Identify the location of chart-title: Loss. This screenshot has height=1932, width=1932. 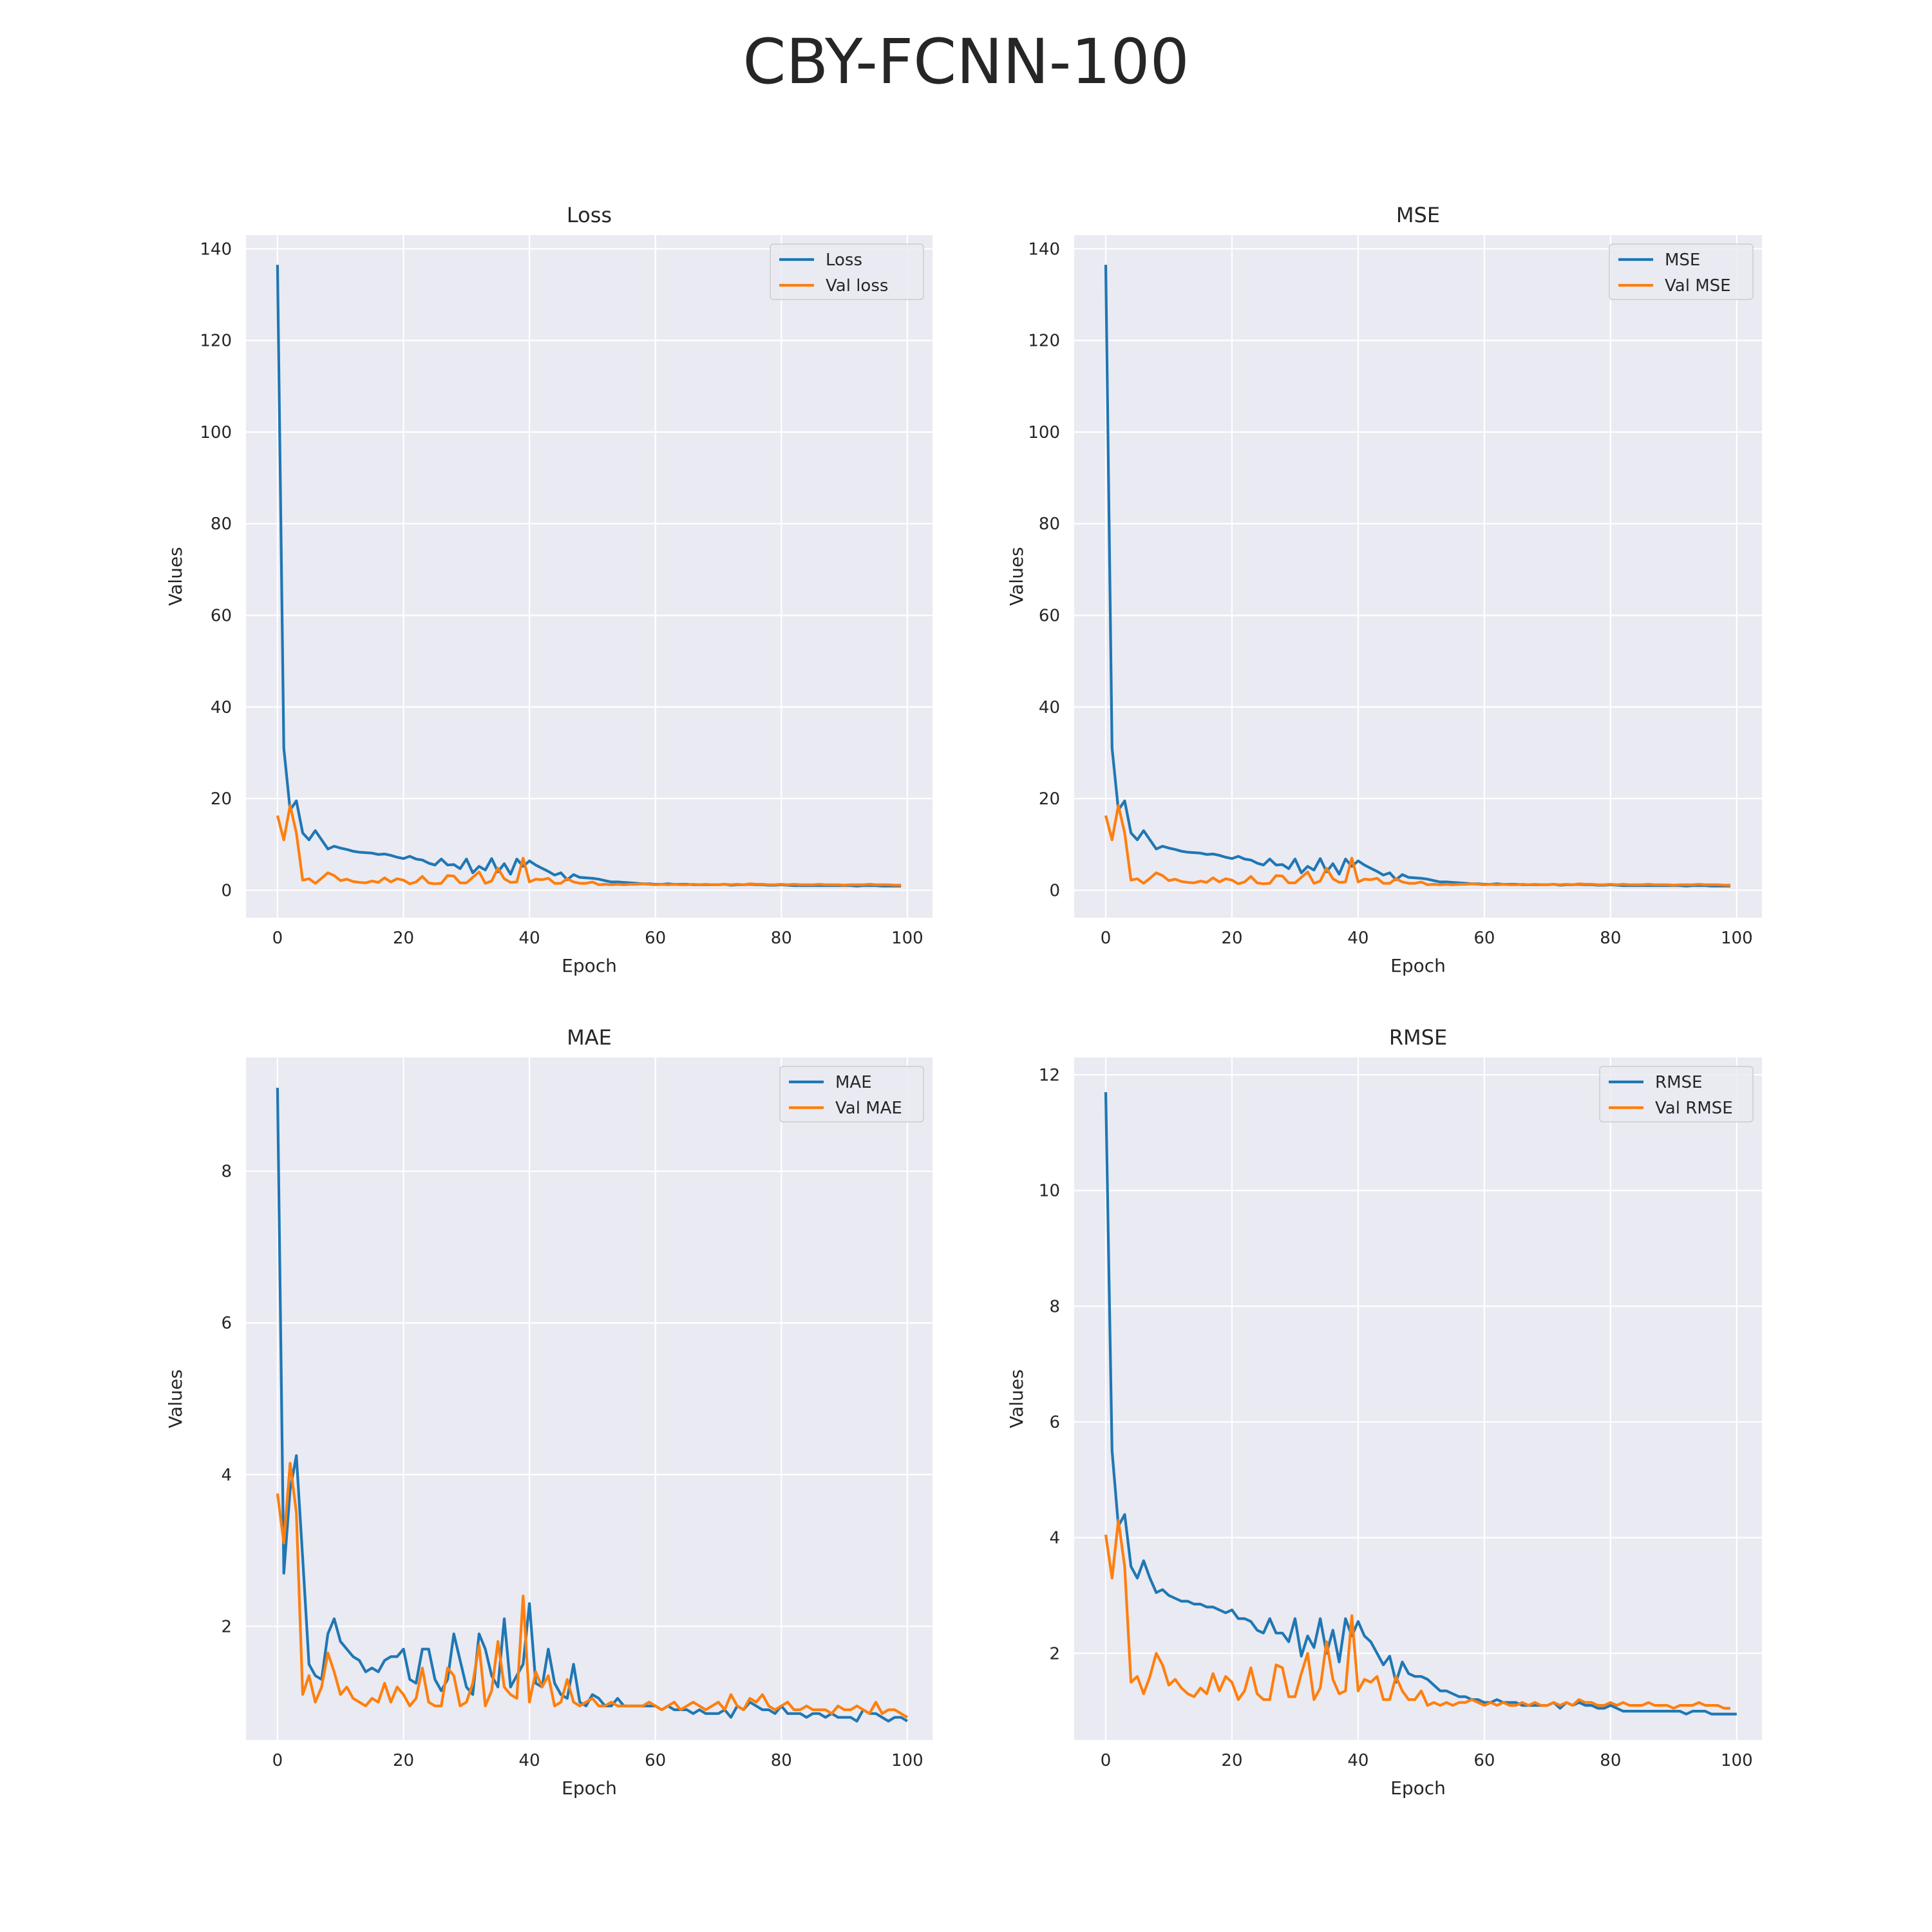
(589, 215).